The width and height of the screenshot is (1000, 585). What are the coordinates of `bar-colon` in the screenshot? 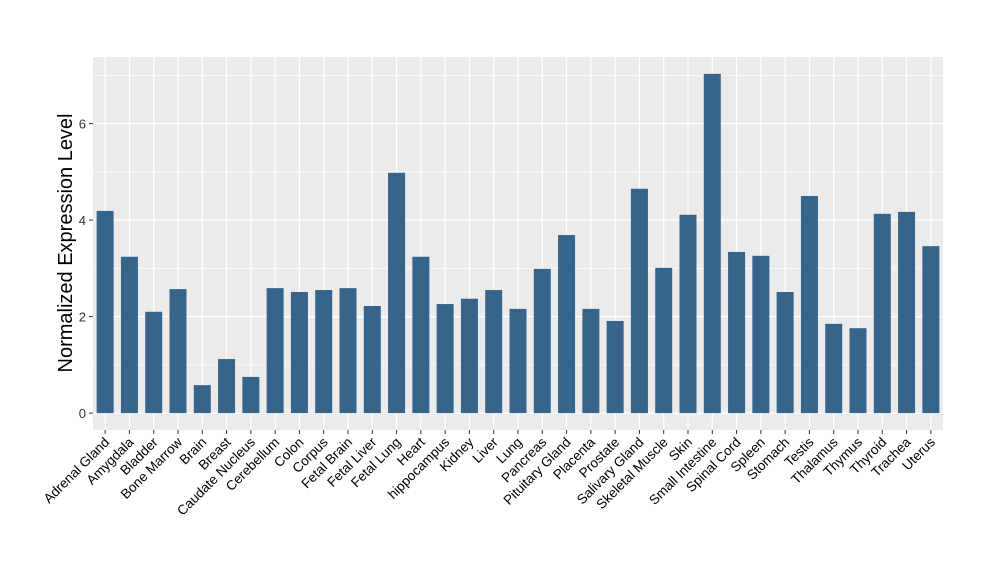 It's located at (299, 352).